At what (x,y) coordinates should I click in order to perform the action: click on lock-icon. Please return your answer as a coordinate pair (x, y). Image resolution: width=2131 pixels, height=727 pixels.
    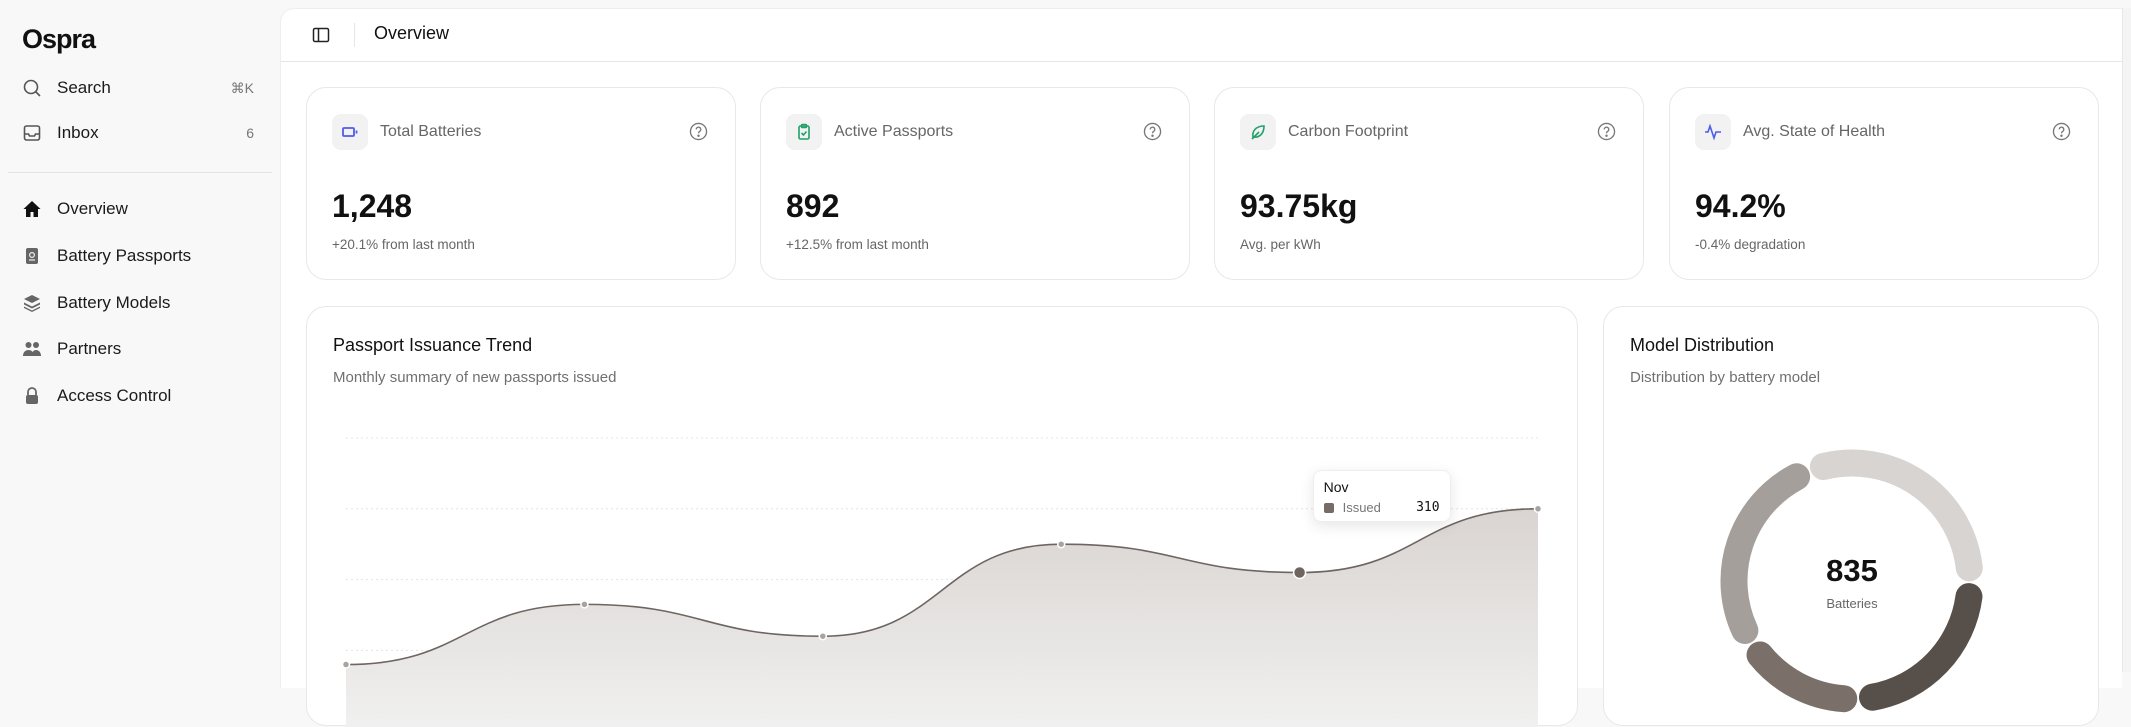
    Looking at the image, I should click on (32, 395).